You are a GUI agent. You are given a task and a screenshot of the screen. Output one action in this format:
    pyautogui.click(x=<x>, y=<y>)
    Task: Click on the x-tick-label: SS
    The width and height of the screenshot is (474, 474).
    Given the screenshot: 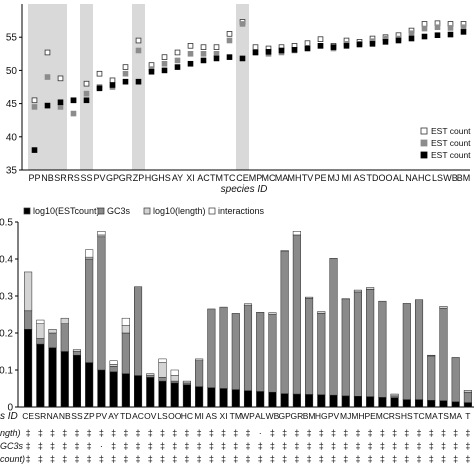 What is the action you would take?
    pyautogui.click(x=77, y=416)
    